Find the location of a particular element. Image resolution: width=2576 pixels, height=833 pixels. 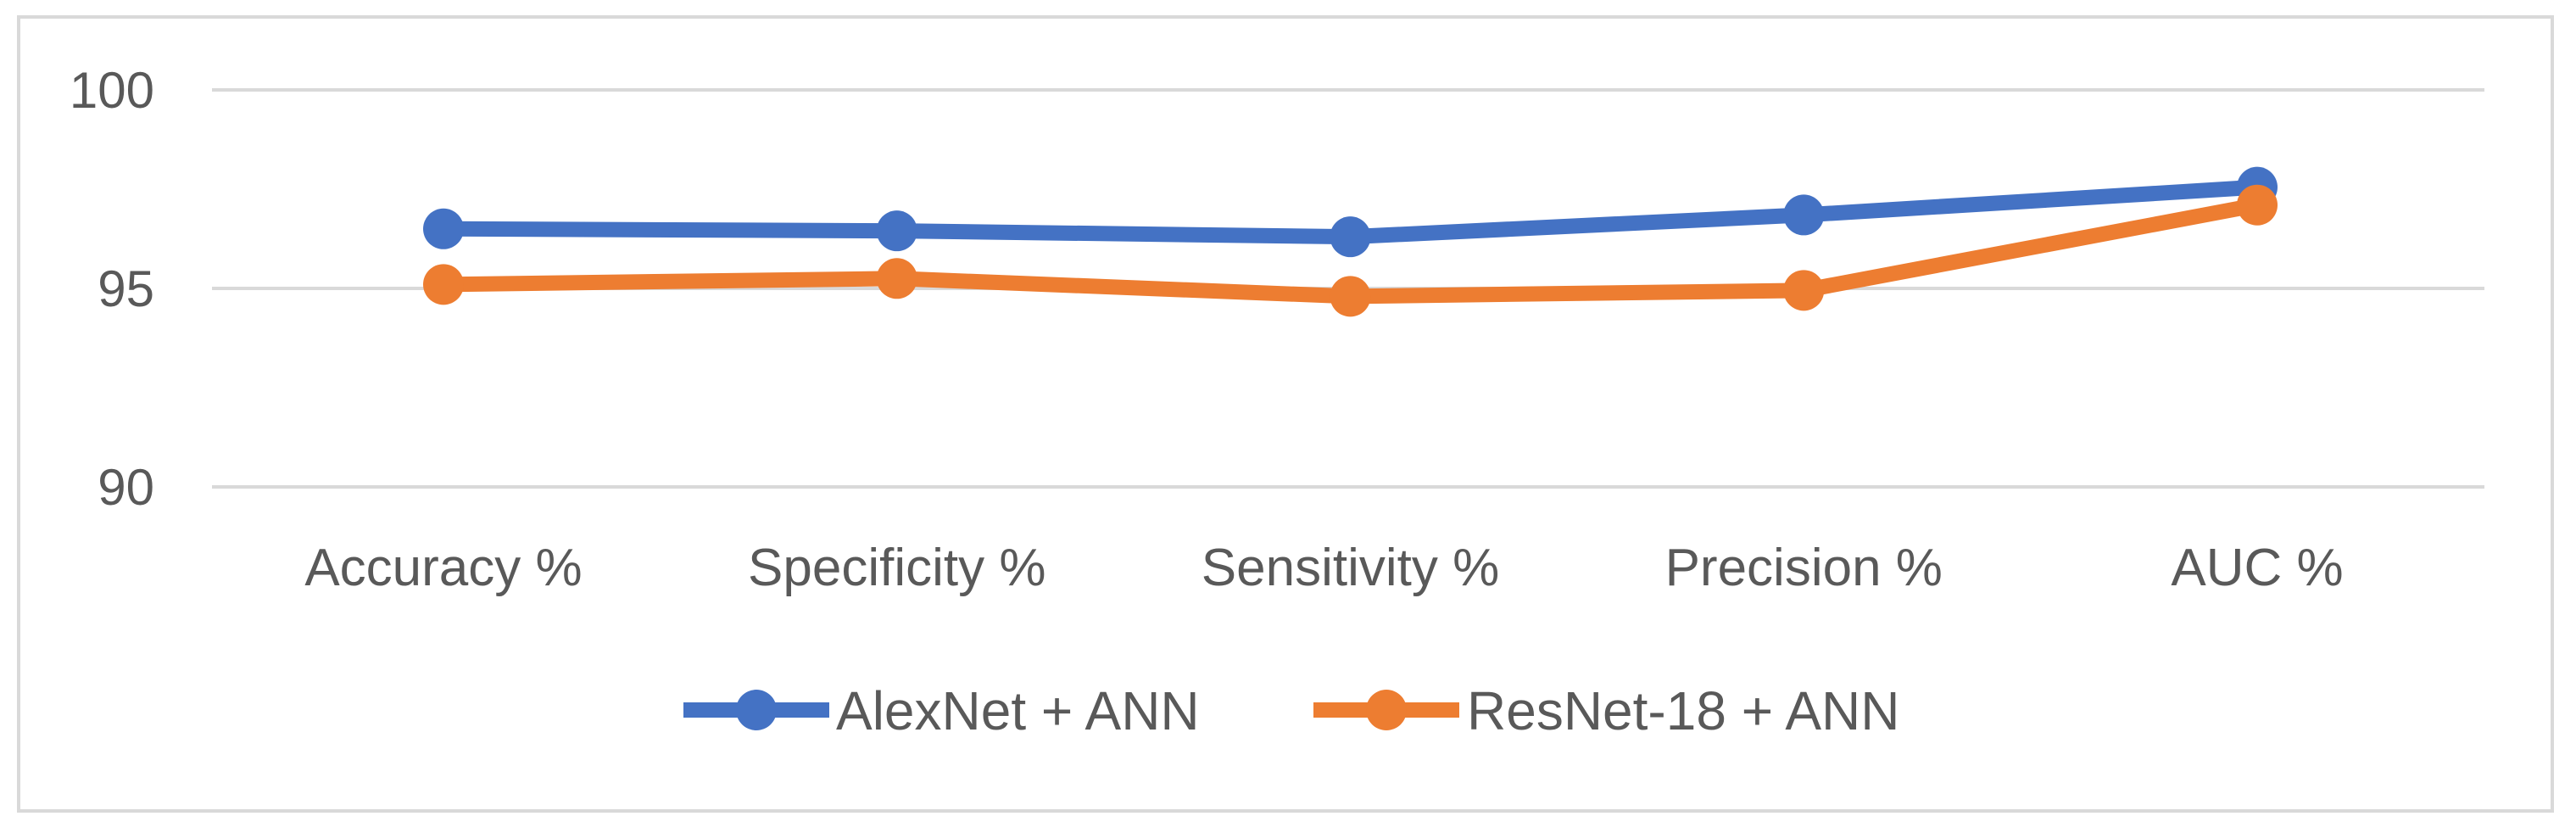

legend-label: ResNet-18 + ANN is located at coordinates (1683, 710).